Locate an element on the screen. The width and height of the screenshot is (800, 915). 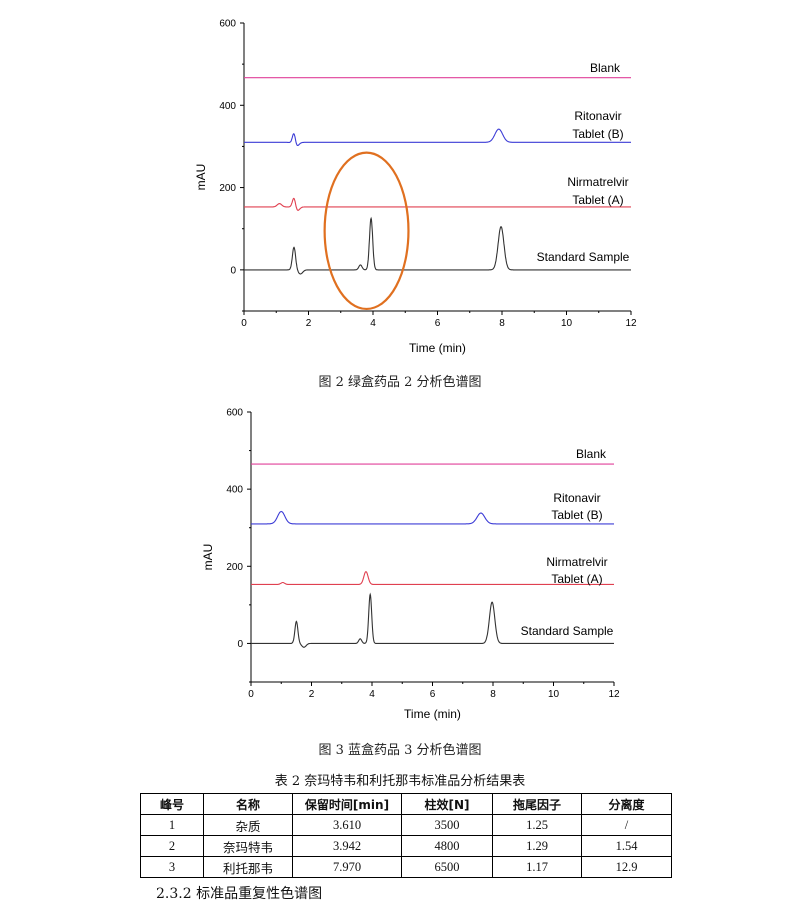
cell-peak-no: 3 is located at coordinates (172, 867).